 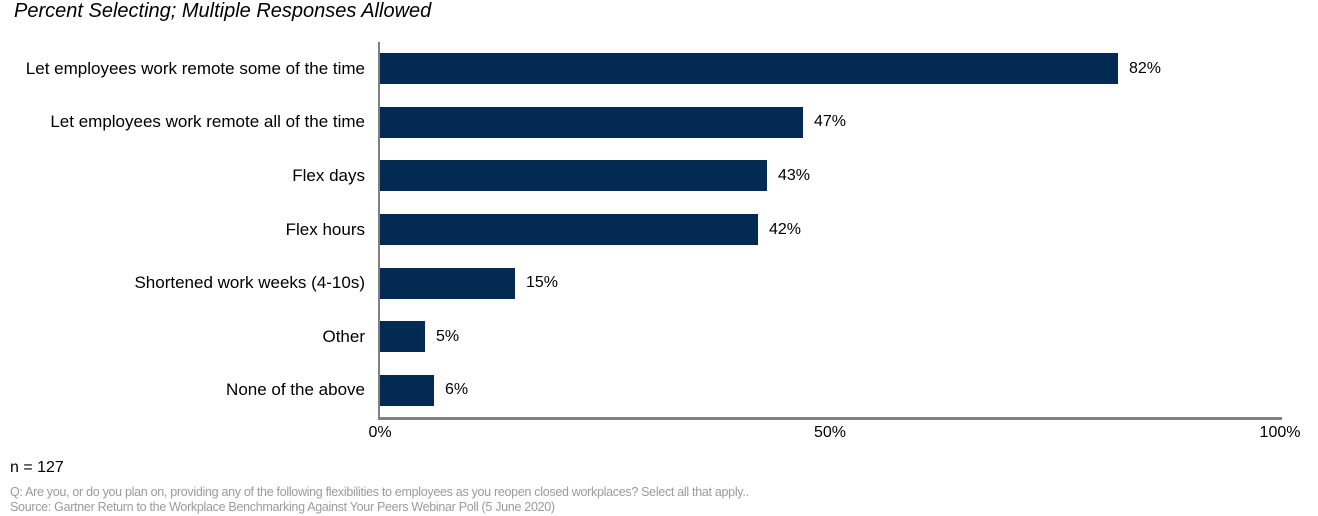 I want to click on category-label: None of the above, so click(x=295, y=390).